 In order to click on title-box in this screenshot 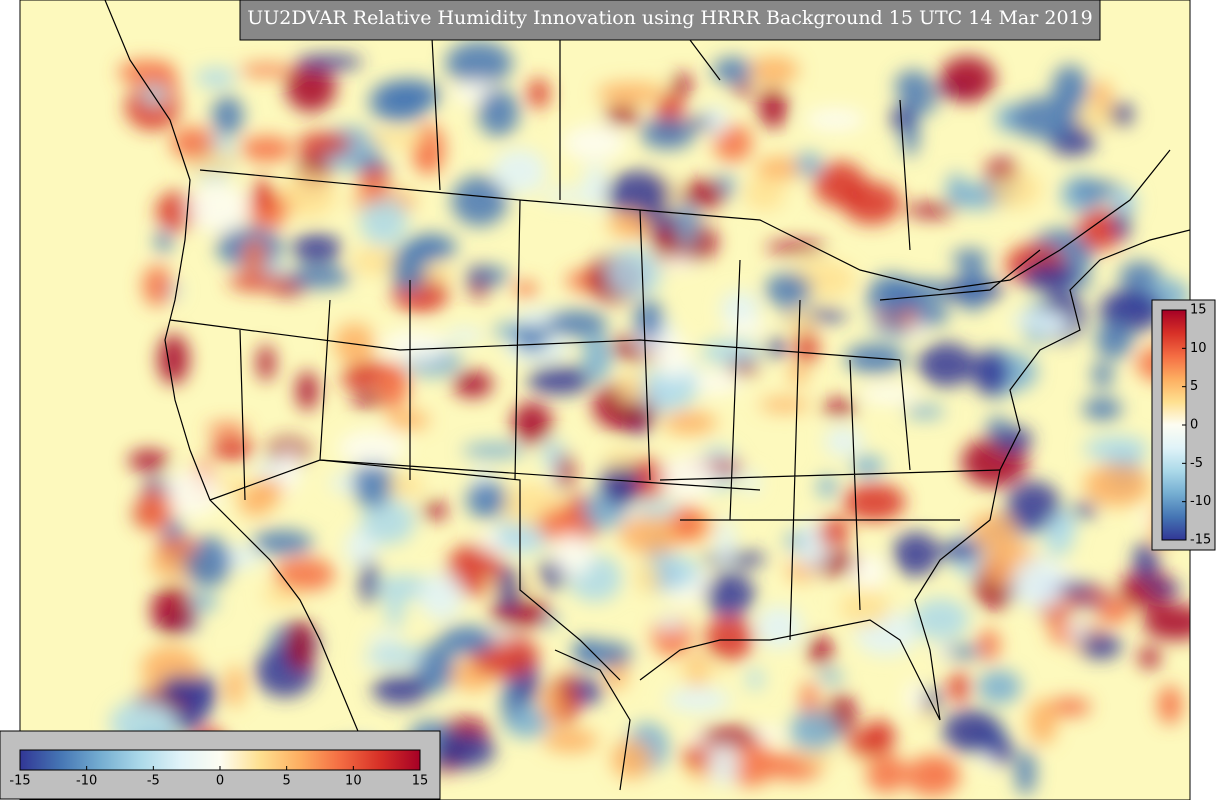, I will do `click(670, 20)`.